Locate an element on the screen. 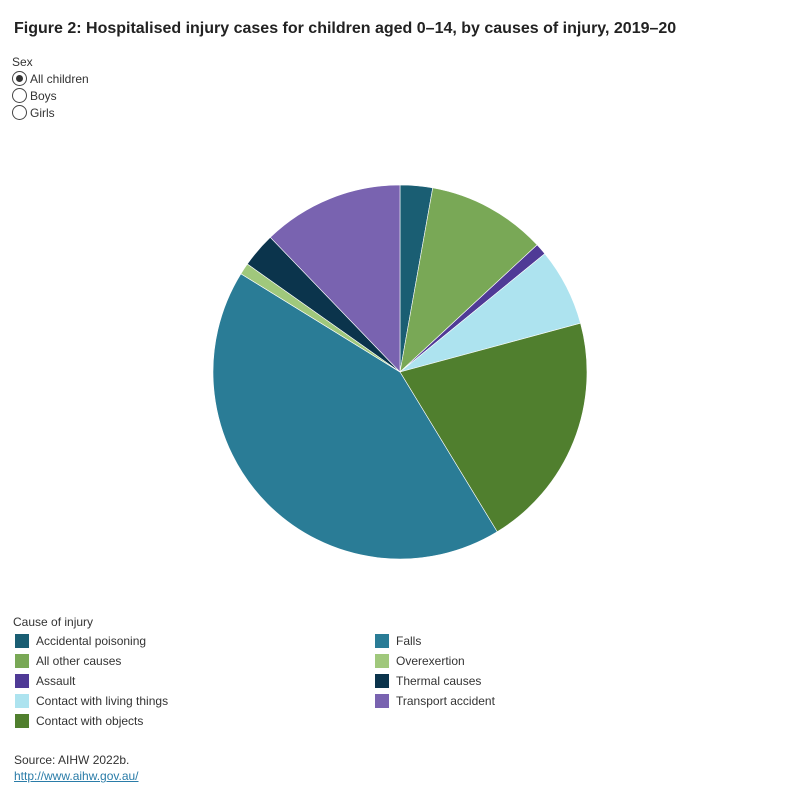 This screenshot has width=800, height=800. legend-label: Contact with living things is located at coordinates (102, 701).